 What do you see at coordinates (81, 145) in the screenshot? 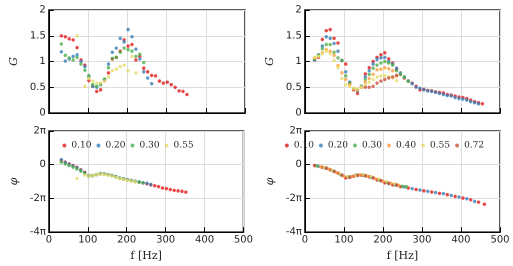
I see `legend-label: 0.10` at bounding box center [81, 145].